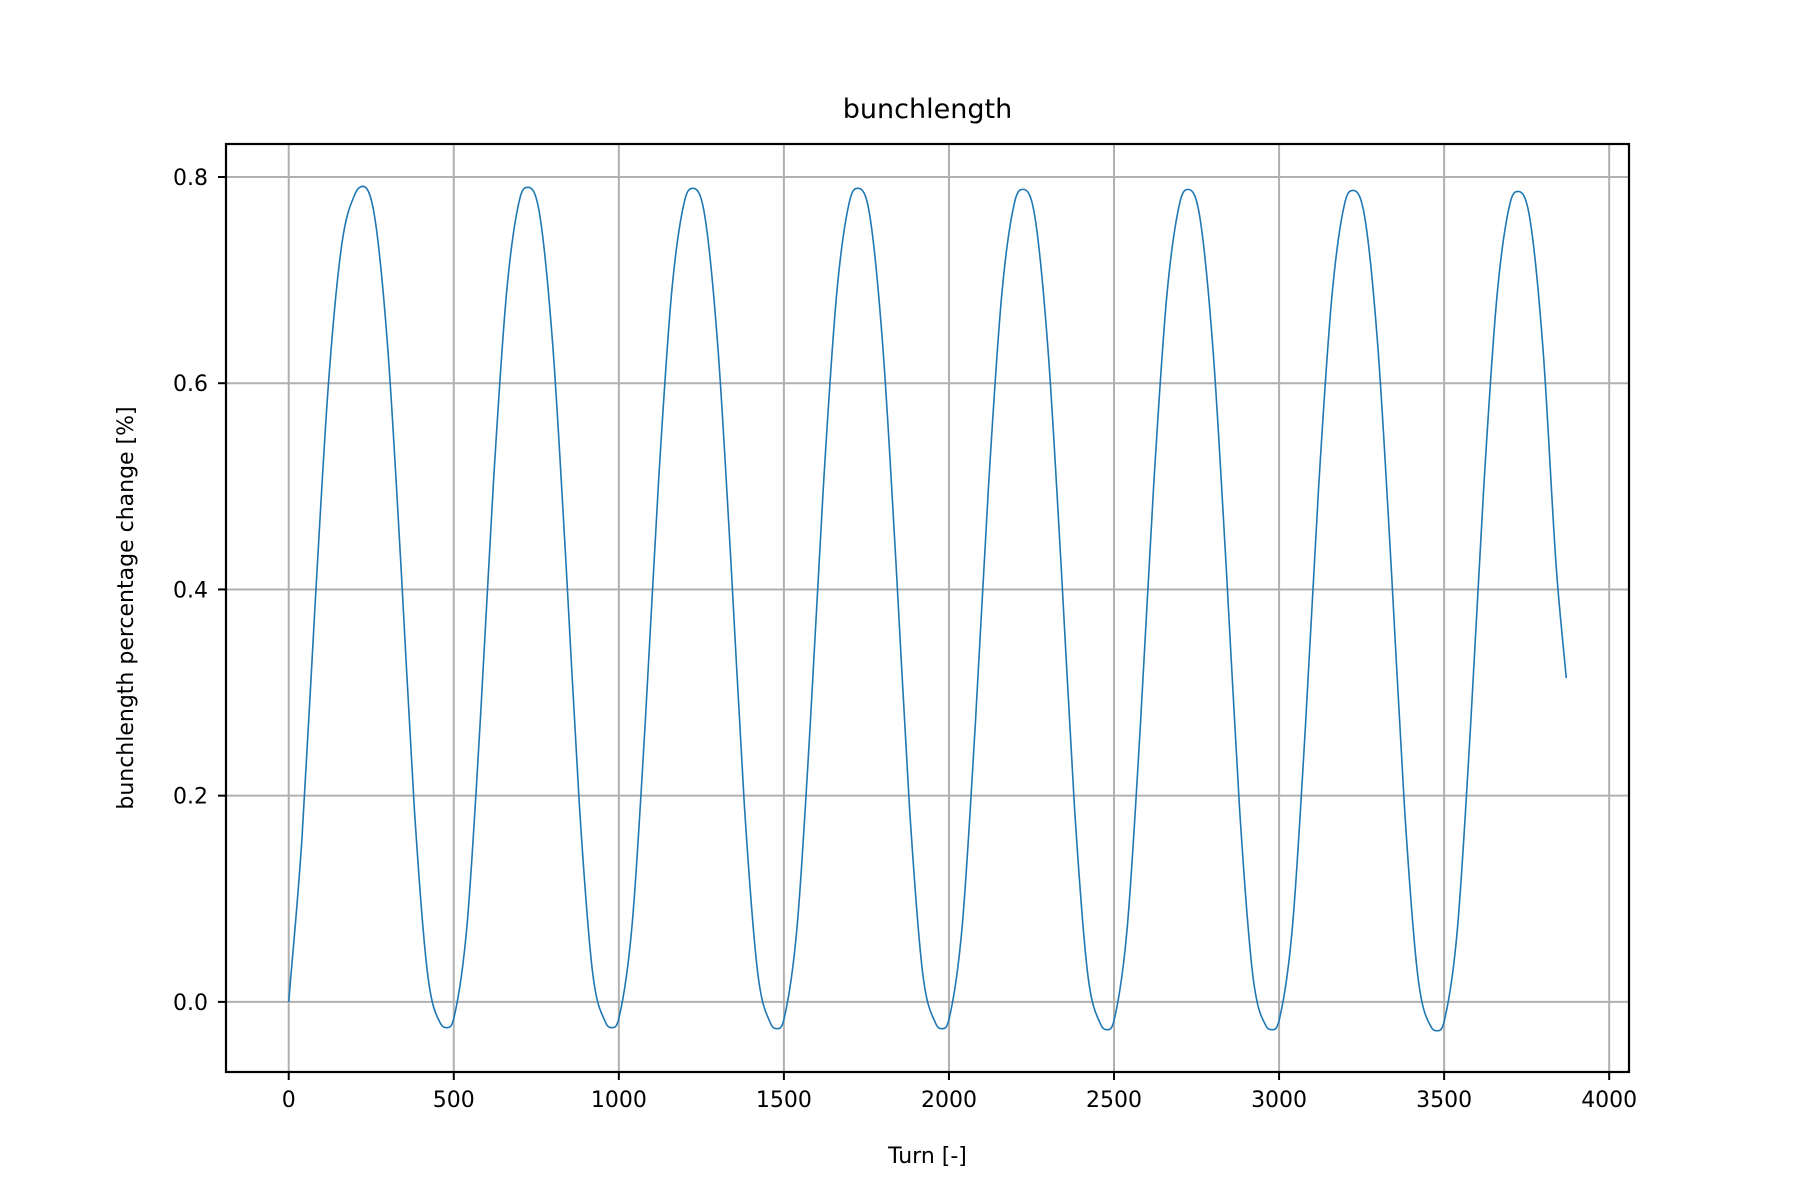  What do you see at coordinates (927, 1156) in the screenshot?
I see `x-axis-label: Turn [-]` at bounding box center [927, 1156].